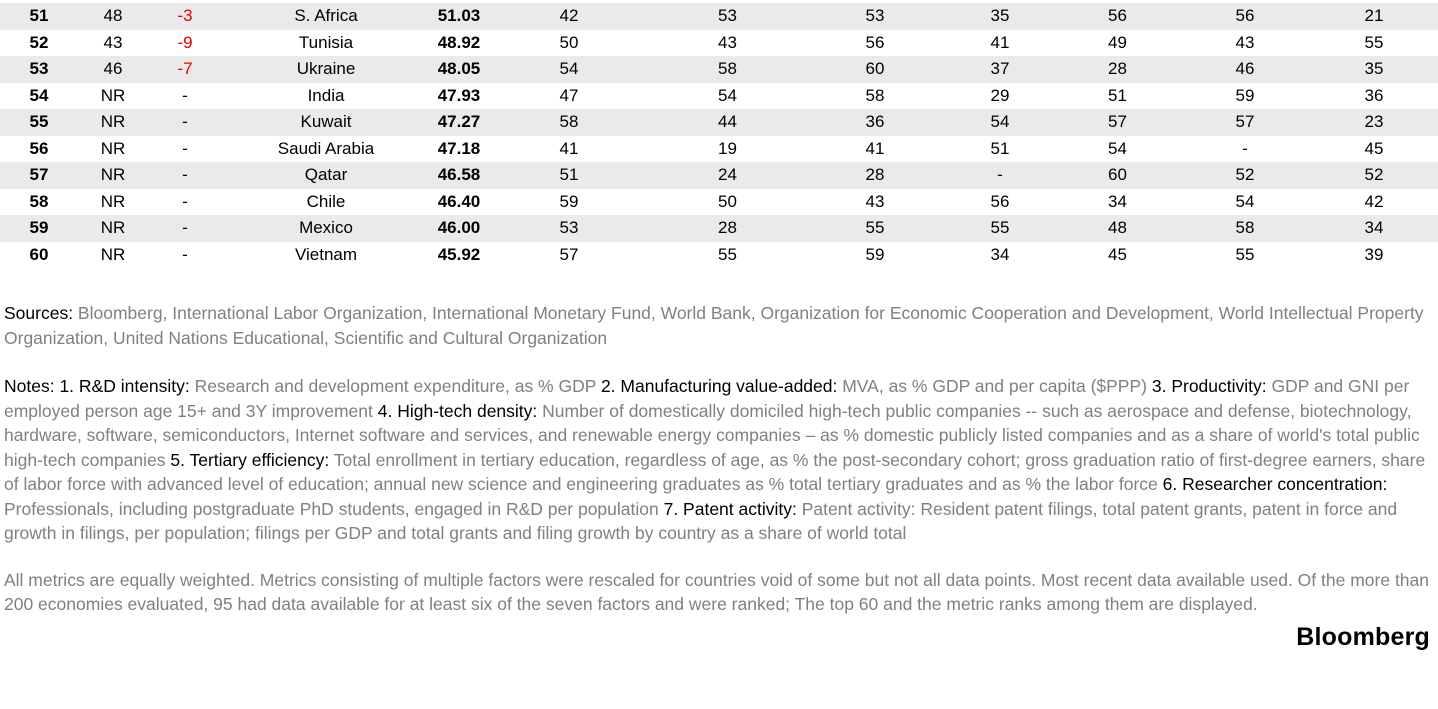 This screenshot has width=1438, height=709. What do you see at coordinates (1117, 42) in the screenshot?
I see `metric-rank-cell: 49` at bounding box center [1117, 42].